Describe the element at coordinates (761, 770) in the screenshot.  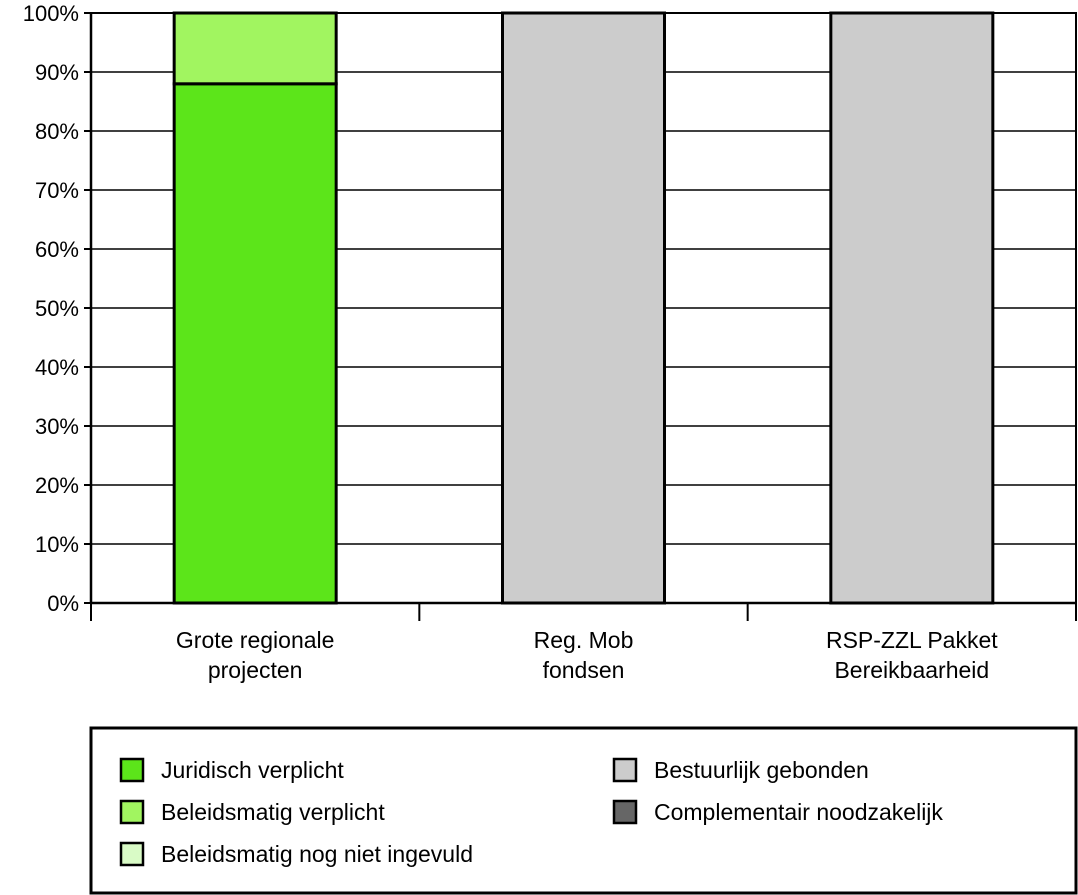
I see `legend-label: Bestuurlijk gebonden` at that location.